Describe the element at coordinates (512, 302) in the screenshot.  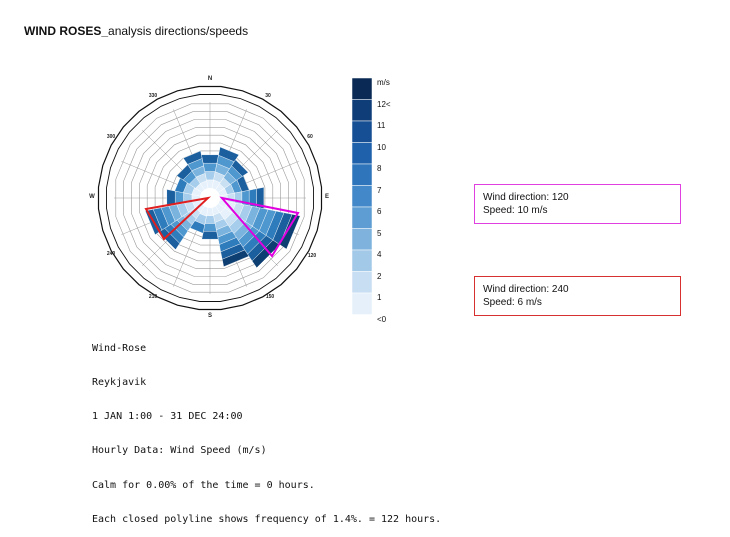
I see `note-speed-text: Speed: 6 m/s` at that location.